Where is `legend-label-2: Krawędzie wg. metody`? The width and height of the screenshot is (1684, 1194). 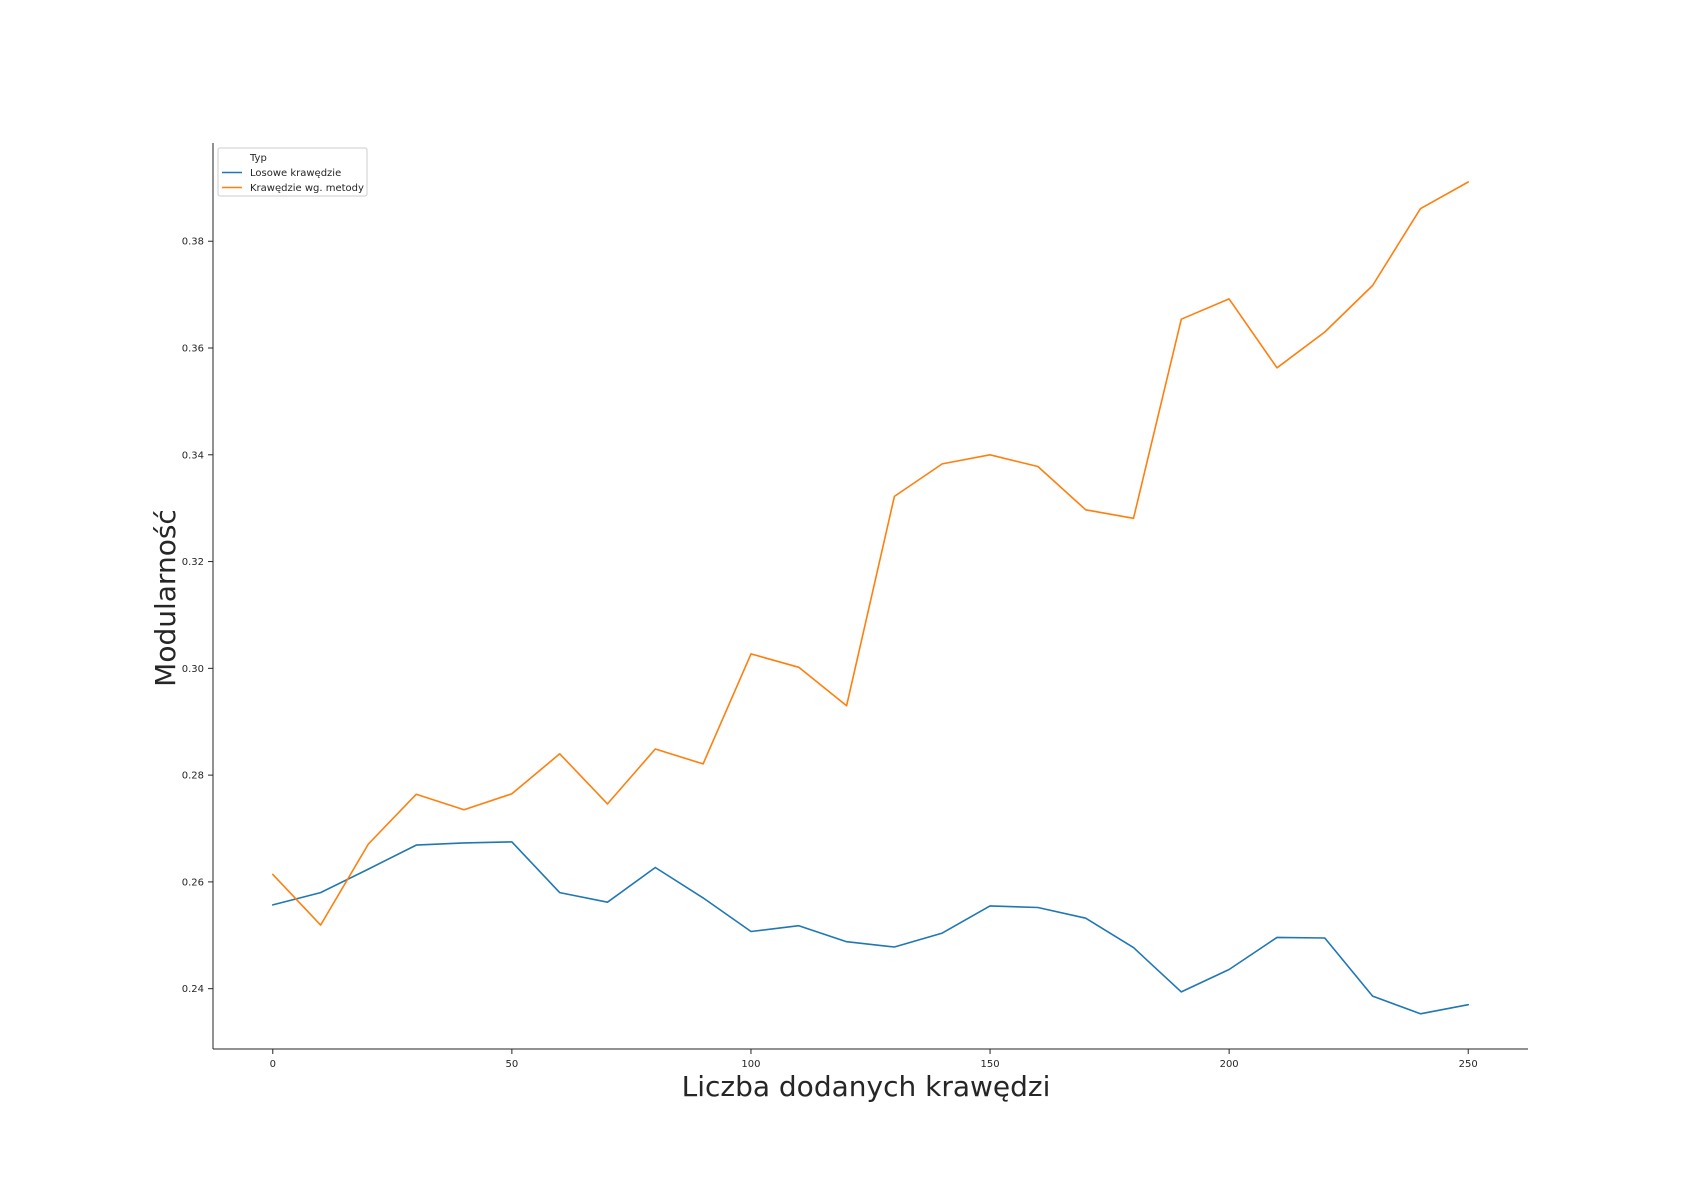
legend-label-2: Krawędzie wg. metody is located at coordinates (307, 188).